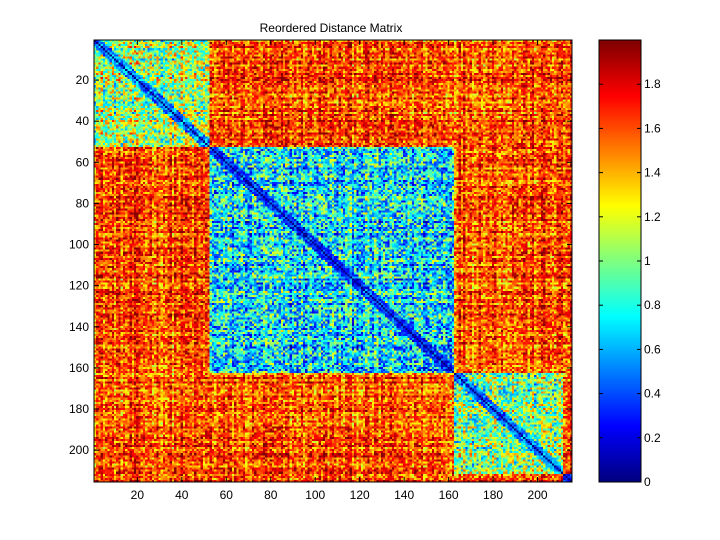 The image size is (720, 540). I want to click on x-tick-label: 20, so click(138, 495).